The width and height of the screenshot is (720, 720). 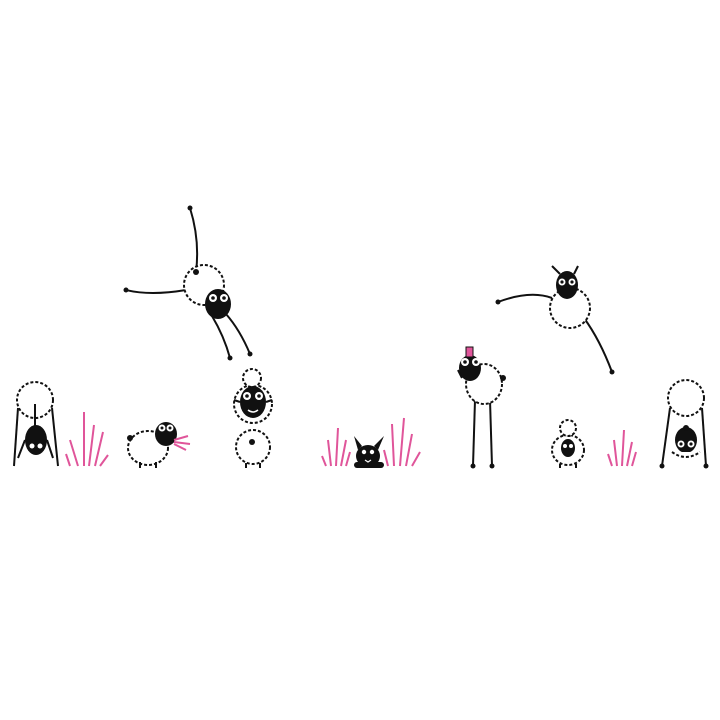 I want to click on sheep-stack-icon, so click(x=253, y=418).